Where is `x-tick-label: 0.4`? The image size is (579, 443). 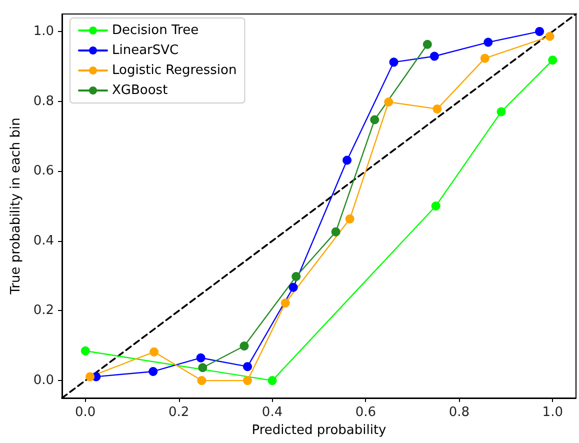
x-tick-label: 0.4 is located at coordinates (272, 412).